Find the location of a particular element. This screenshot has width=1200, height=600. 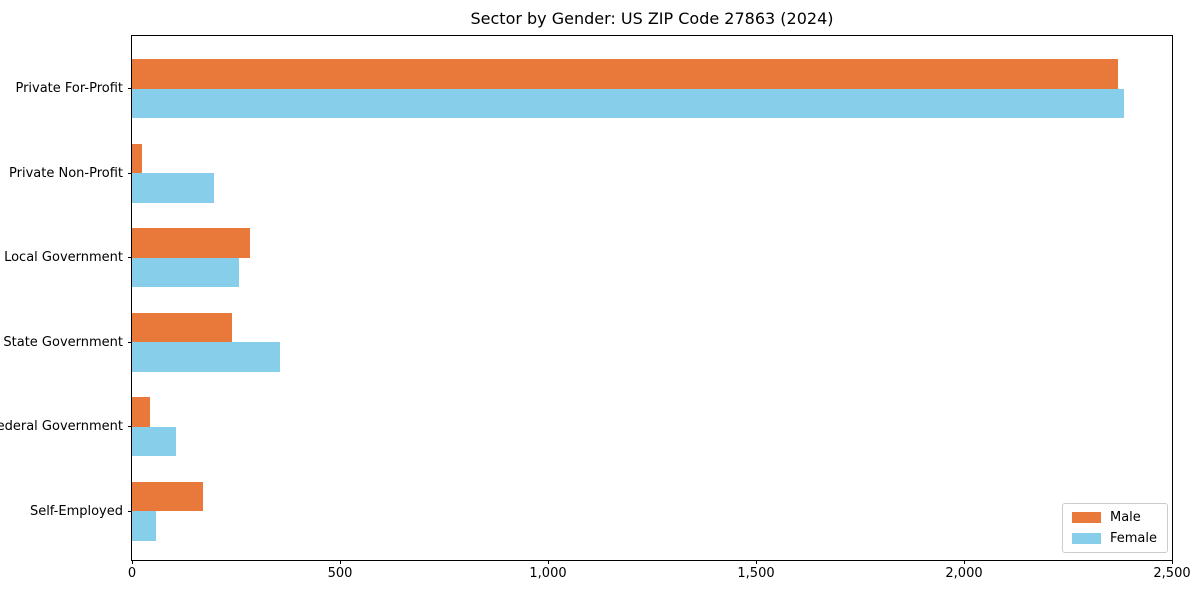

bar-female-federal-government is located at coordinates (154, 441).